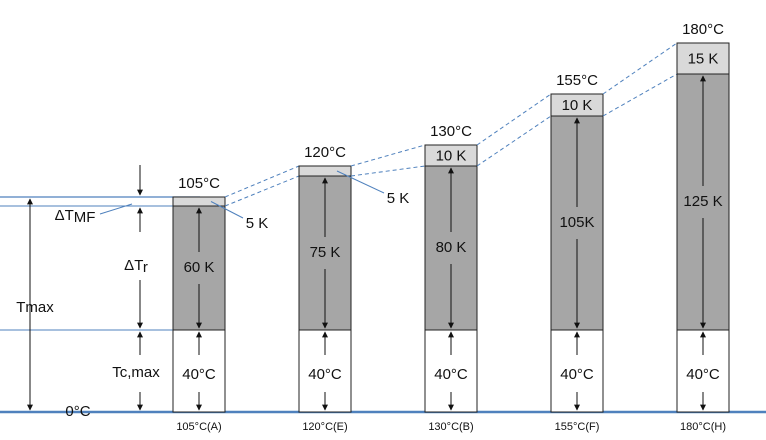  Describe the element at coordinates (136, 266) in the screenshot. I see `delta-tr-label: ΔTr` at that location.